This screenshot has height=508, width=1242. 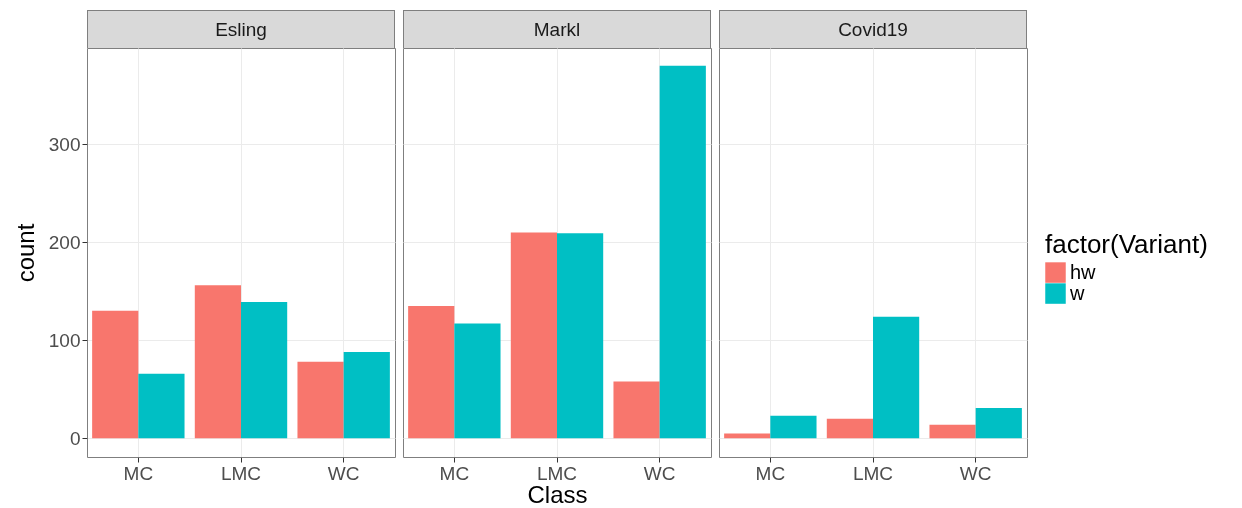 What do you see at coordinates (64, 340) in the screenshot?
I see `y-tick-label: 100` at bounding box center [64, 340].